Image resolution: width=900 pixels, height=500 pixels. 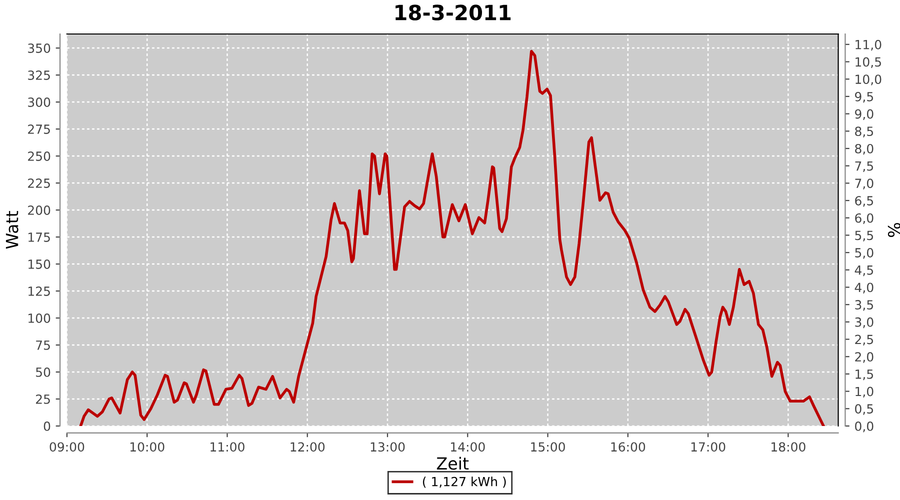 I want to click on y2-tick-label: 9,5, so click(x=864, y=97).